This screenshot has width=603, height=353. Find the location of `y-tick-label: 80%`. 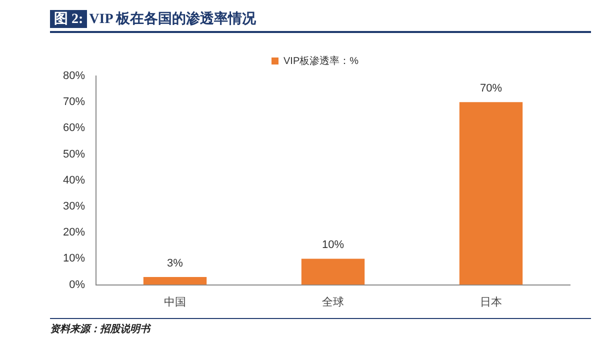

y-tick-label: 80% is located at coordinates (74, 76).